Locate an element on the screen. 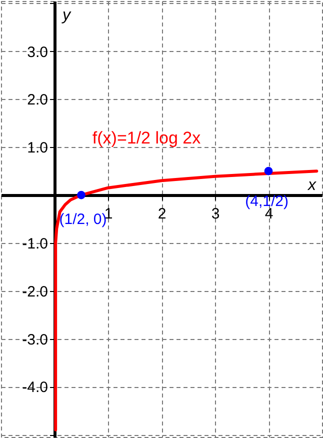 This screenshot has height=438, width=323. annotation: (1/2, 0) is located at coordinates (83, 219).